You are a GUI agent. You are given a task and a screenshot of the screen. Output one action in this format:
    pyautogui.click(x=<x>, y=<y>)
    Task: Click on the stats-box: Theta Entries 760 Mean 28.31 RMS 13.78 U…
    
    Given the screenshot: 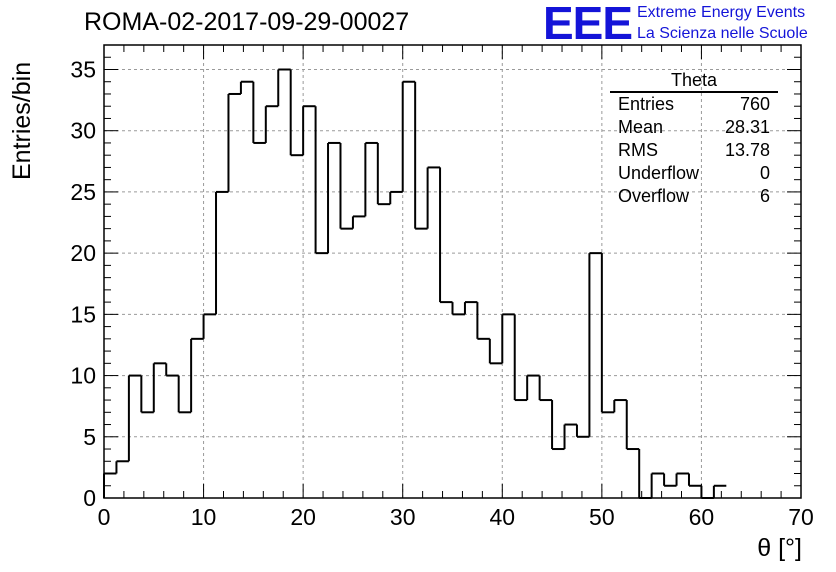 What is the action you would take?
    pyautogui.click(x=694, y=139)
    